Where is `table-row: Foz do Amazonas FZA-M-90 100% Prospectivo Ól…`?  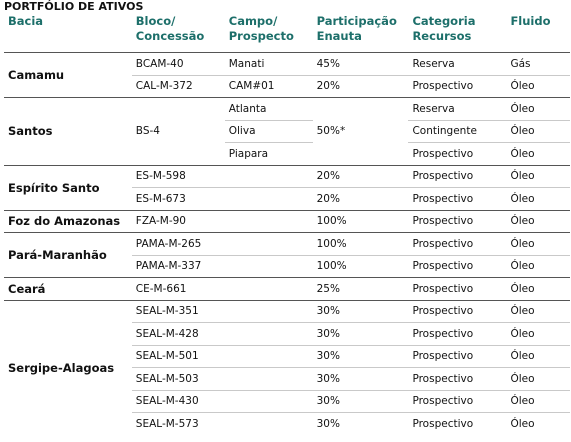 table-row: Foz do Amazonas FZA-M-90 100% Prospectivo Ól… is located at coordinates (287, 221).